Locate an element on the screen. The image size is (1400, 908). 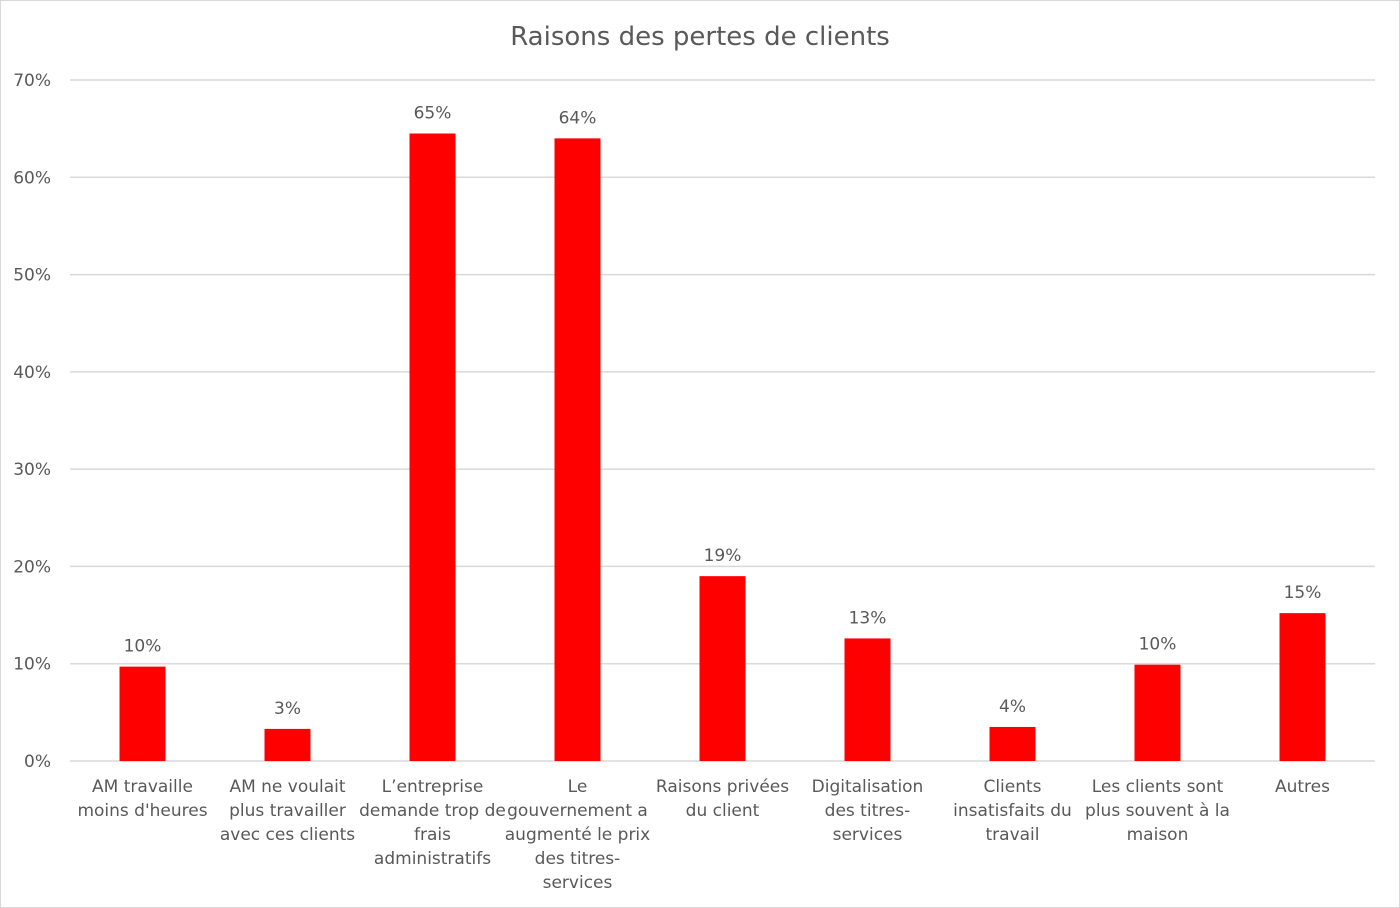
data-label: 64% is located at coordinates (578, 118).